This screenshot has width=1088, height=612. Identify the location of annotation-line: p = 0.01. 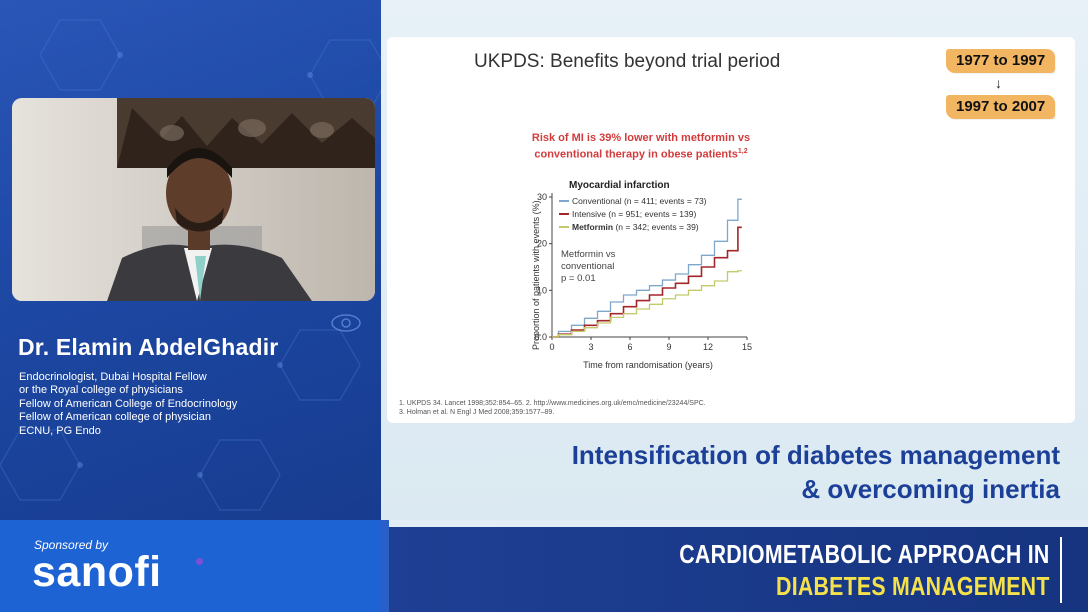
(578, 278).